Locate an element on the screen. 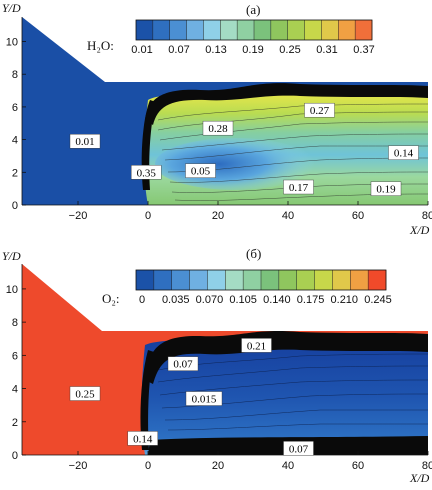 The width and height of the screenshot is (432, 490). y-axis-label-a: Y/D is located at coordinates (11, 8).